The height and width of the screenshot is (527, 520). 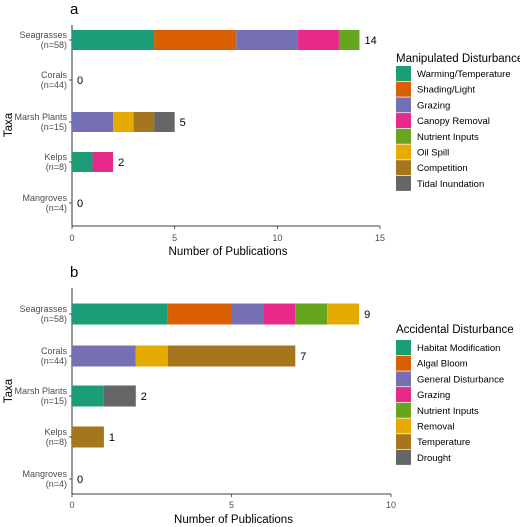 I want to click on bar-total-label: 5, so click(x=183, y=123).